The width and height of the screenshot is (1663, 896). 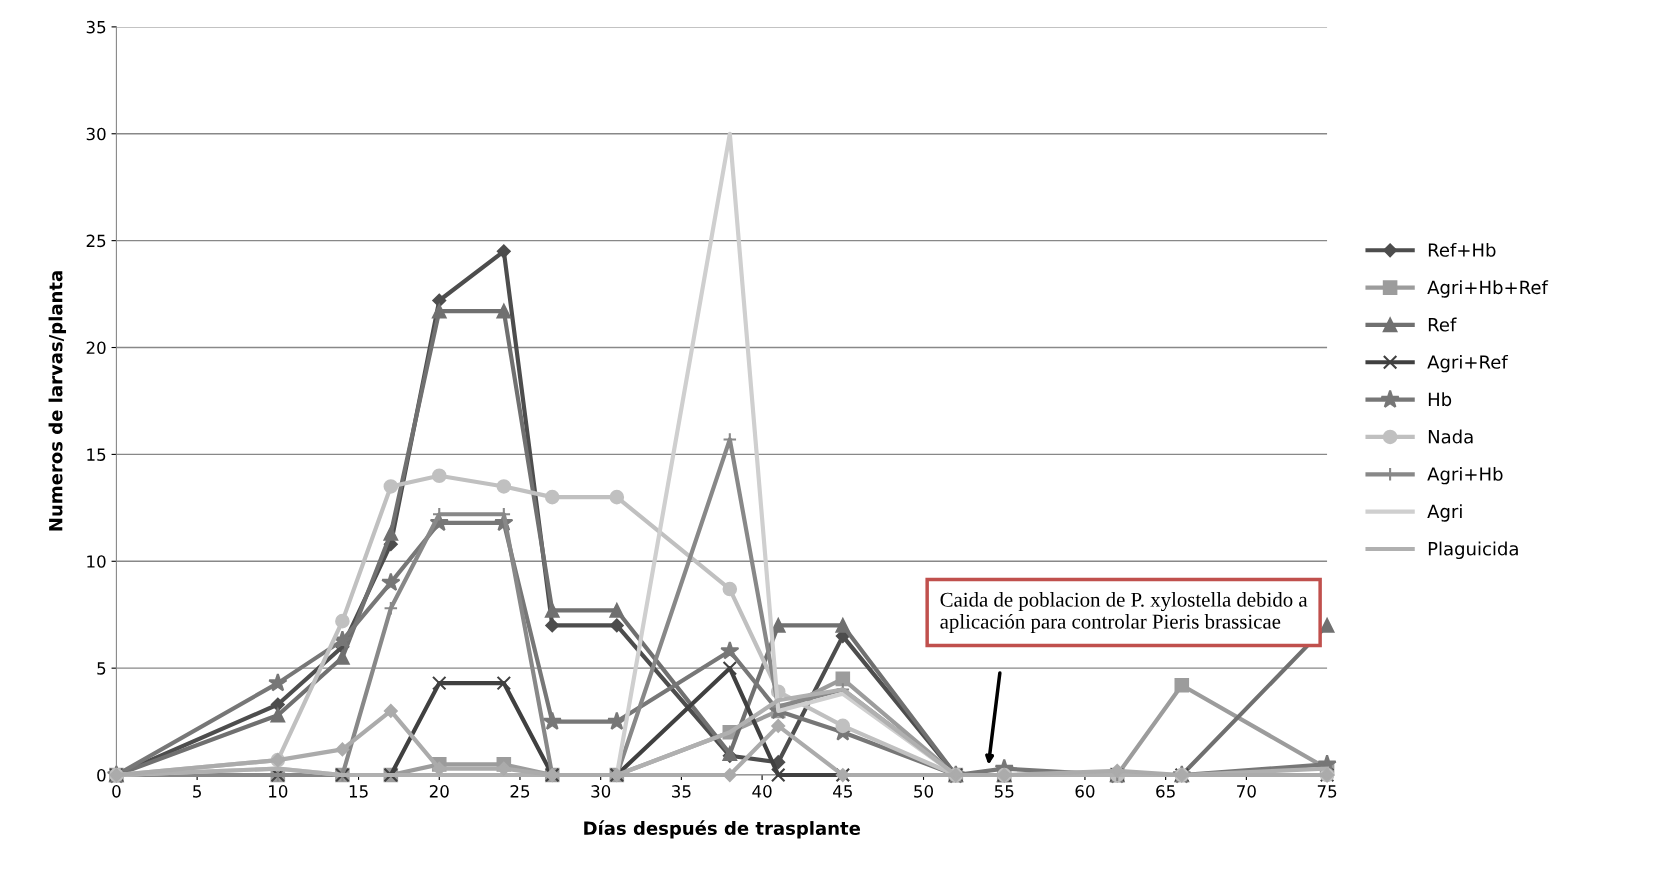 I want to click on x-tick-label: 60, so click(x=1085, y=791).